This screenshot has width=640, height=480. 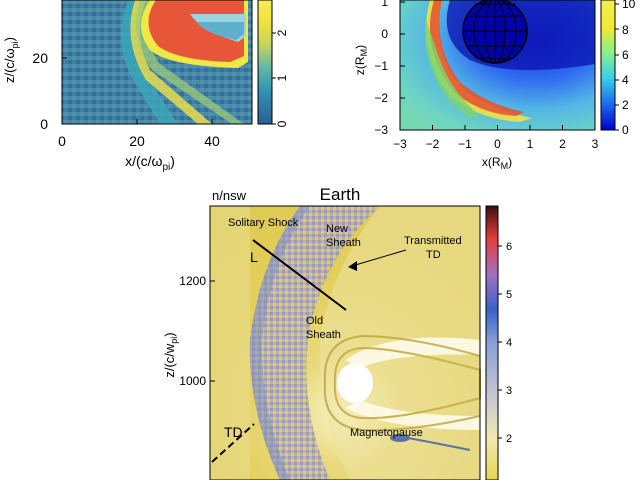 What do you see at coordinates (381, 66) in the screenshot?
I see `panel-b-ytick-2: −1` at bounding box center [381, 66].